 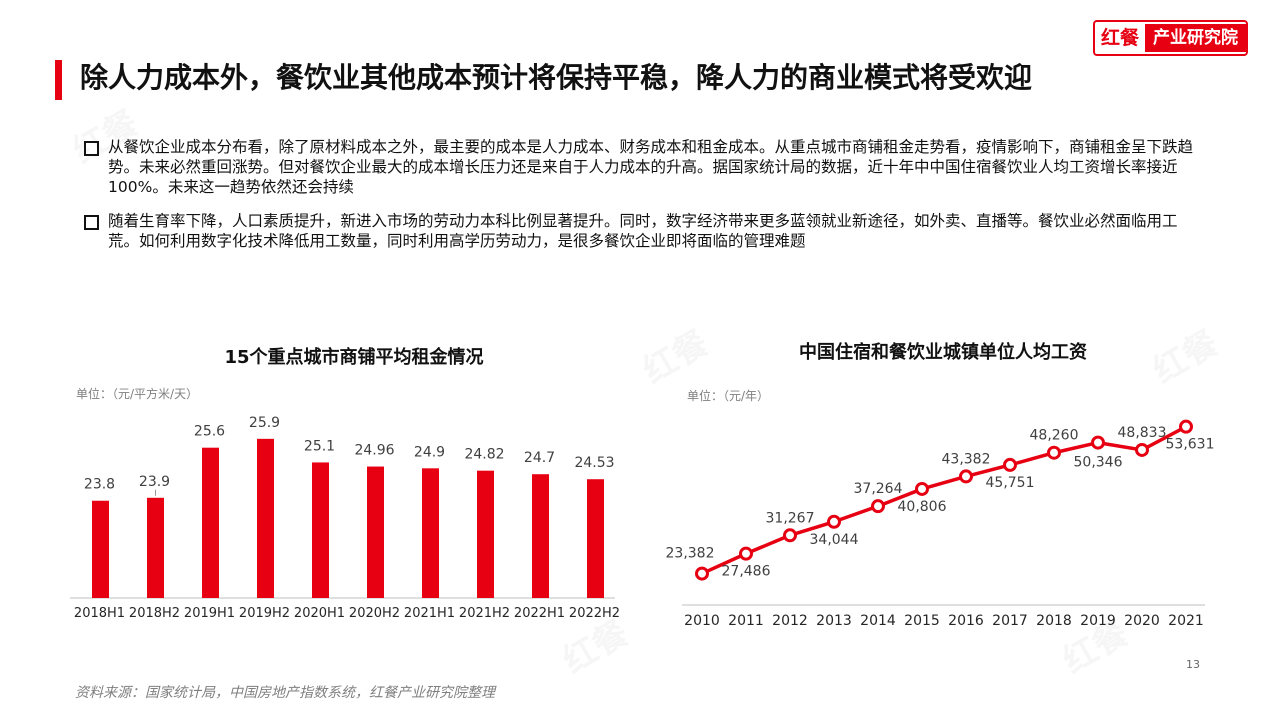 I want to click on x-tick-label: 2019H1, so click(x=209, y=613).